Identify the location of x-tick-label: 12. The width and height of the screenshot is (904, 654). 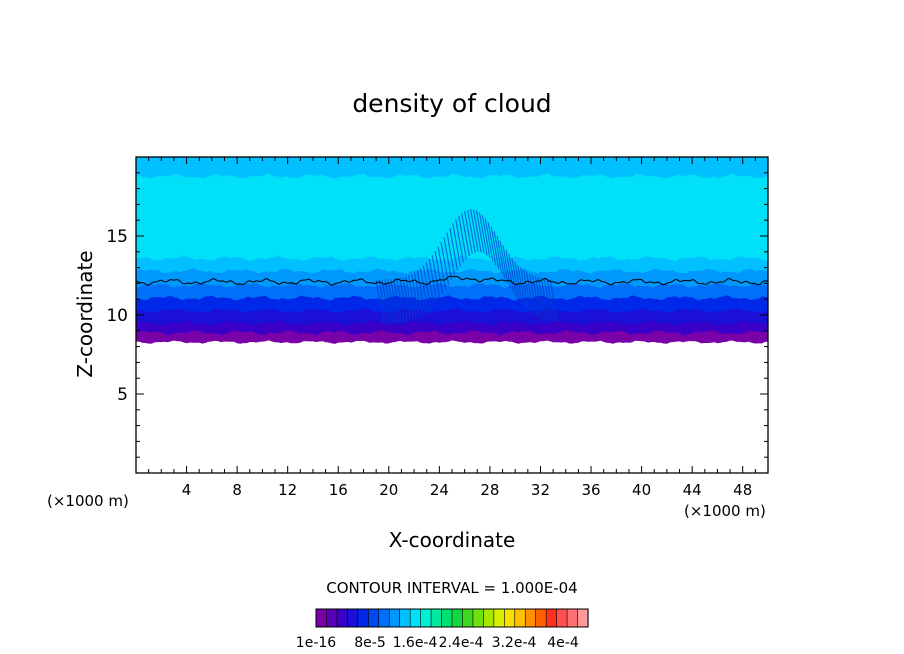
(287, 490).